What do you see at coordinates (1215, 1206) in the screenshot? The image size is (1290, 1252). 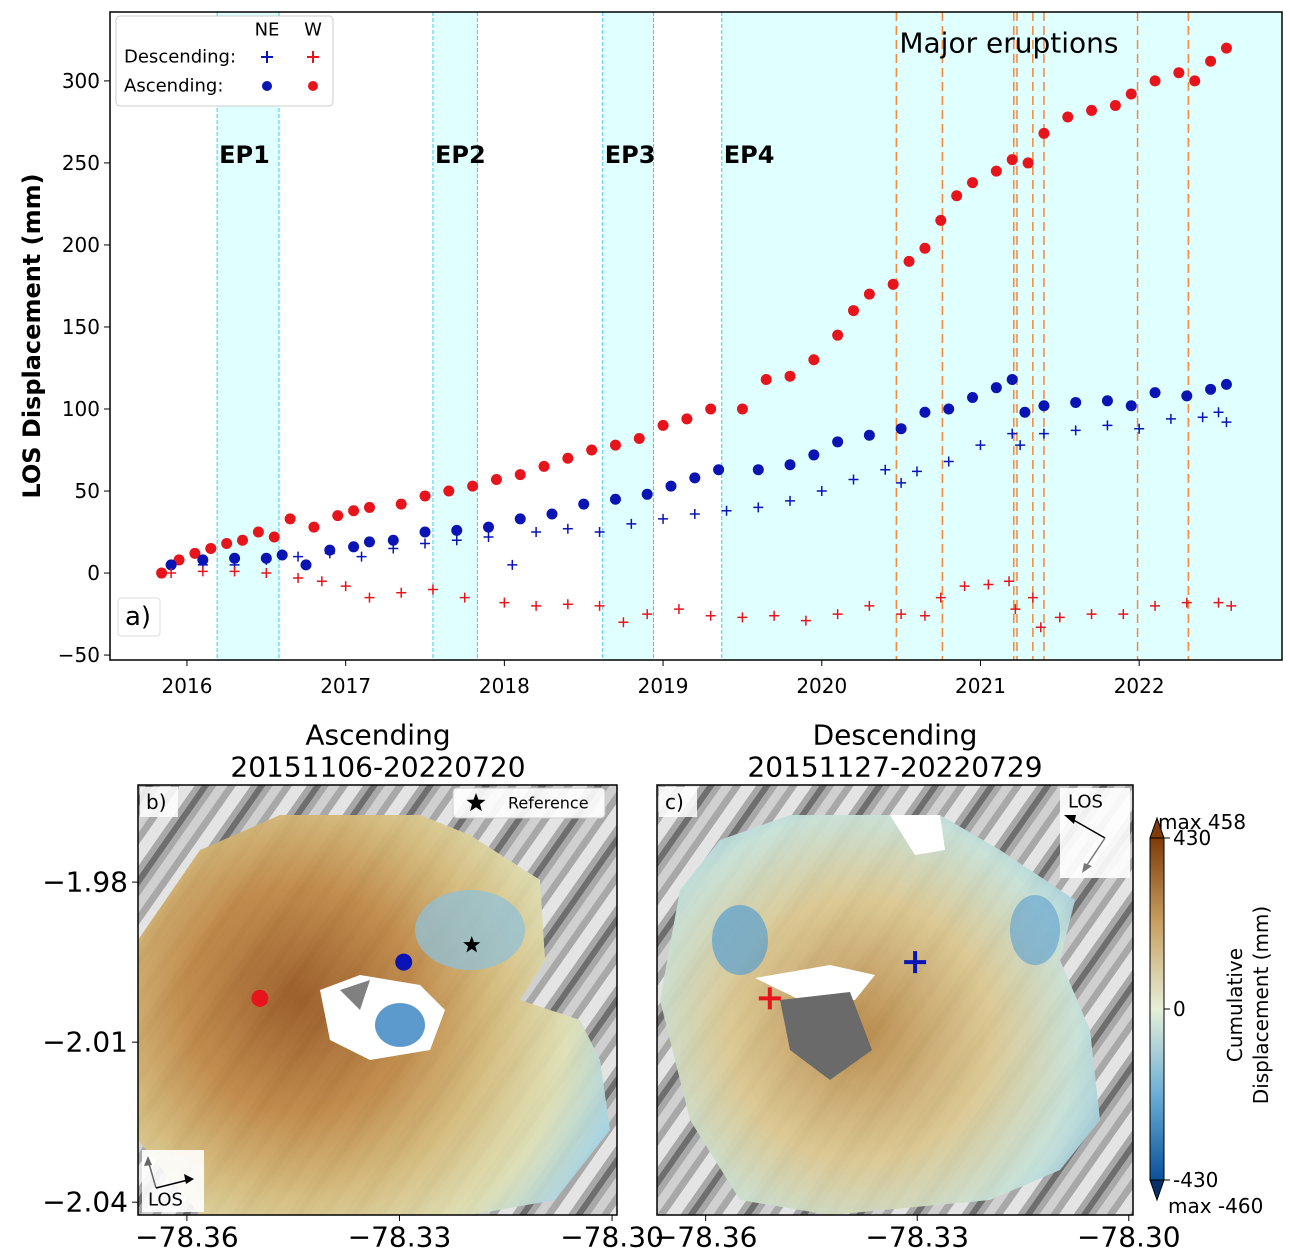 I see `colorbar-min-label: max -460` at bounding box center [1215, 1206].